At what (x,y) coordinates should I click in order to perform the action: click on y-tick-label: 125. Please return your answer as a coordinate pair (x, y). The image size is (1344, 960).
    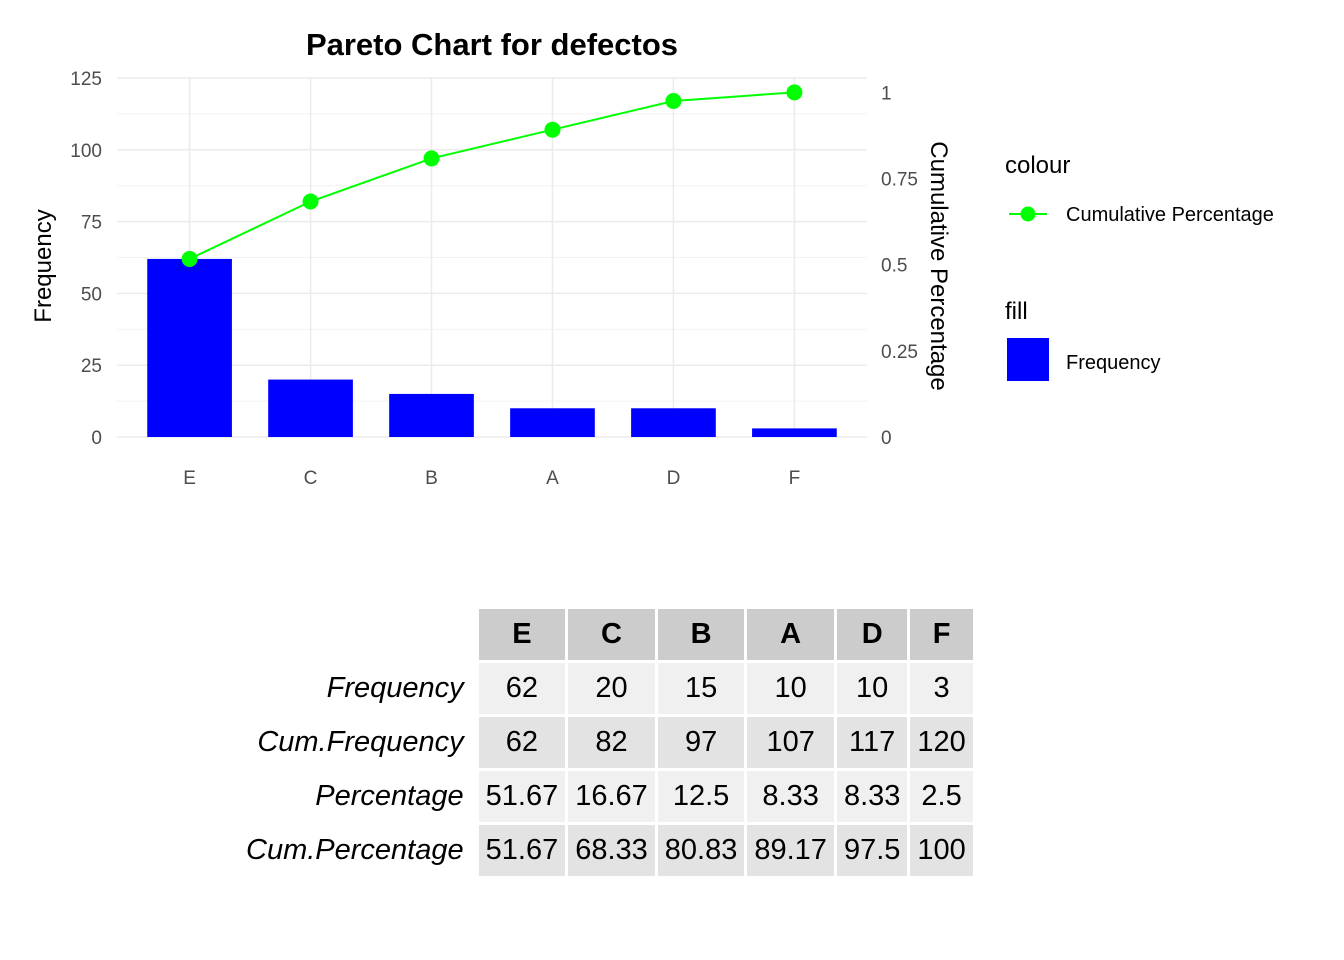
    Looking at the image, I should click on (86, 79).